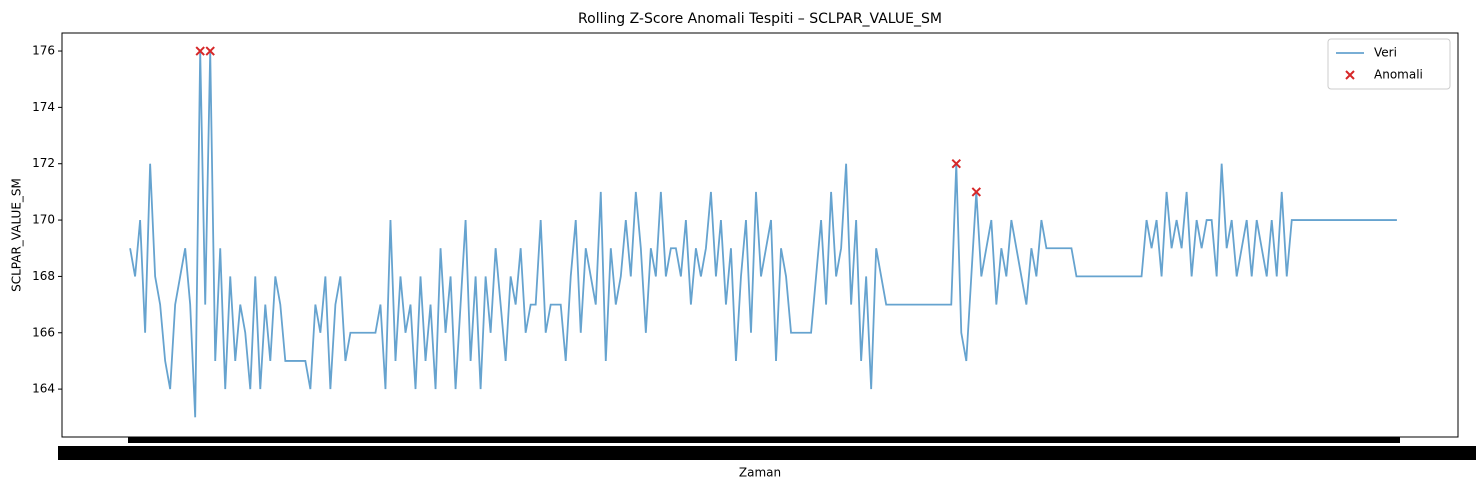  I want to click on y-tick-label: 170, so click(43, 220).